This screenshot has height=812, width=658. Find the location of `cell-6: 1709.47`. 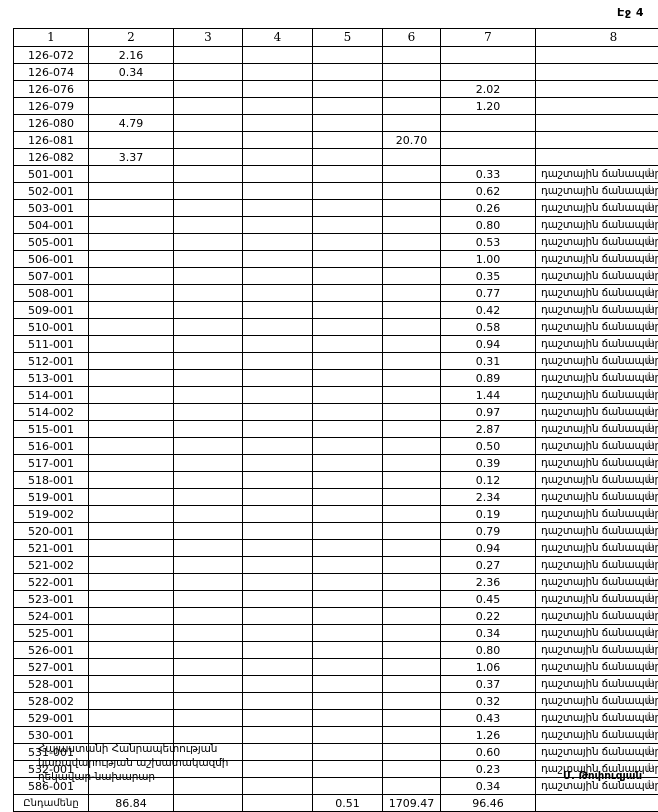

cell-6: 1709.47 is located at coordinates (412, 803).